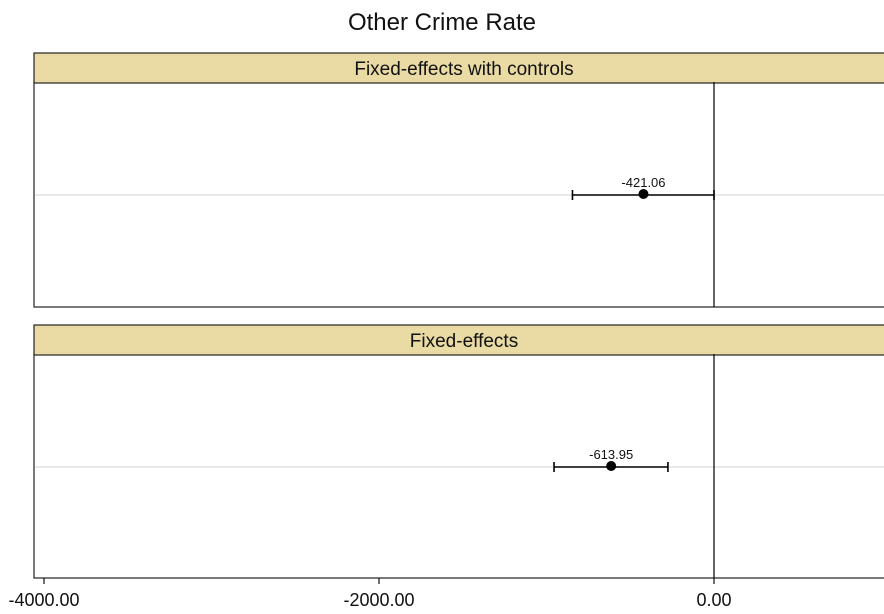  Describe the element at coordinates (463, 69) in the screenshot. I see `panel-strip-label: Fixed-effects with controls` at that location.